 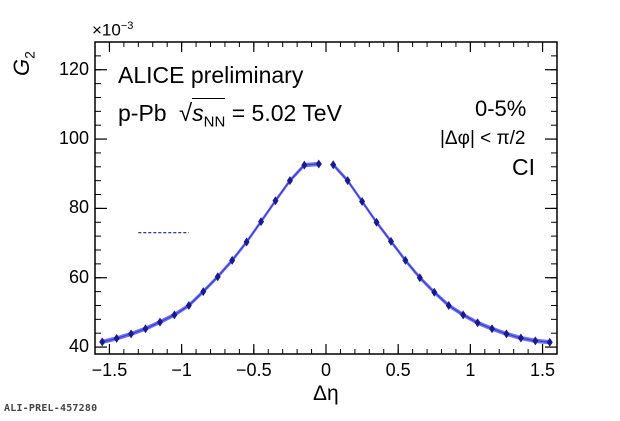 What do you see at coordinates (109, 370) in the screenshot?
I see `x-tick-label: −1.5` at bounding box center [109, 370].